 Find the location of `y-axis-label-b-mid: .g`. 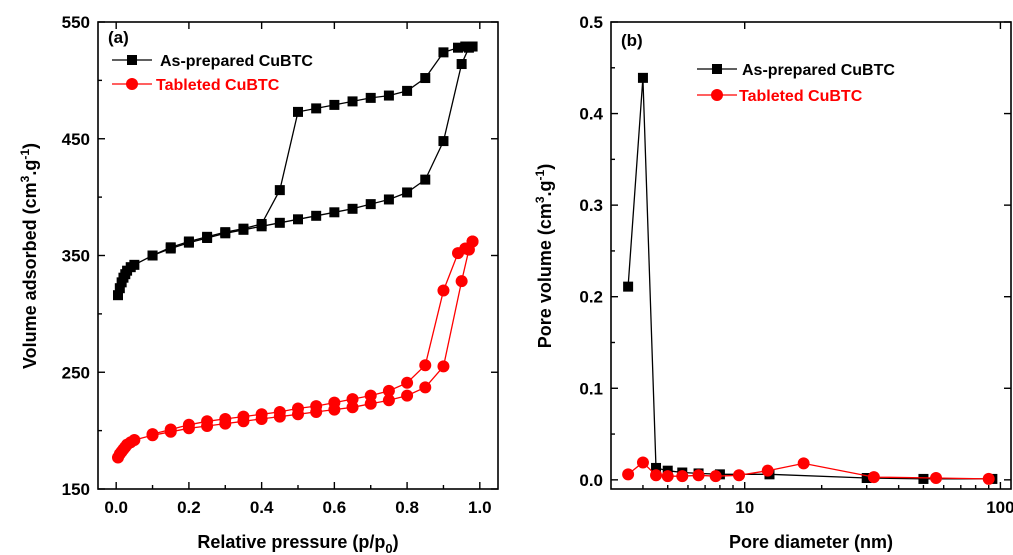

y-axis-label-b-mid: .g is located at coordinates (545, 188).